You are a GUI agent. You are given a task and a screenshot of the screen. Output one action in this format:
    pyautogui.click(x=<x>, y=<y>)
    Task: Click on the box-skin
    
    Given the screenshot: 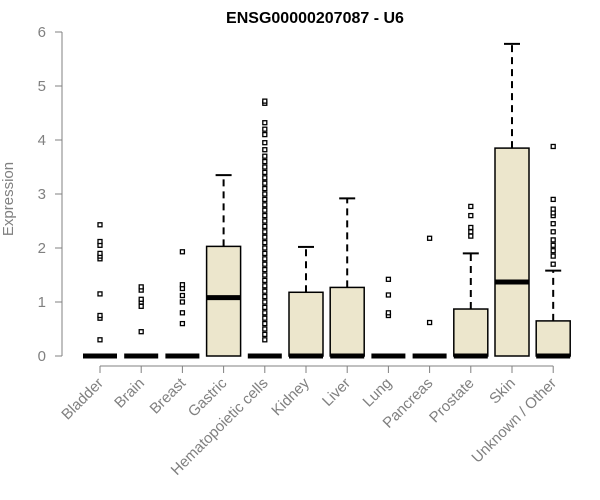 What is the action you would take?
    pyautogui.click(x=512, y=199)
    